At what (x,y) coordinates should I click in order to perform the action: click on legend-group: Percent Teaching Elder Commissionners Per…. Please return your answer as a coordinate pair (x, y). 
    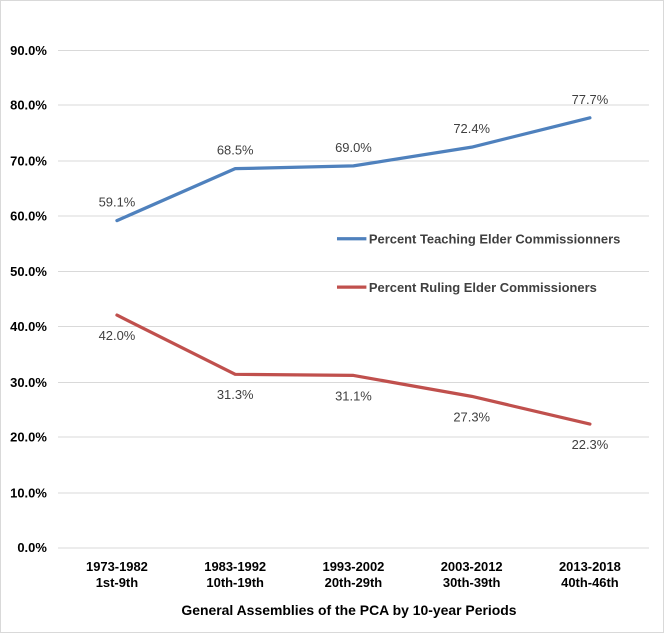
    Looking at the image, I should click on (478, 263).